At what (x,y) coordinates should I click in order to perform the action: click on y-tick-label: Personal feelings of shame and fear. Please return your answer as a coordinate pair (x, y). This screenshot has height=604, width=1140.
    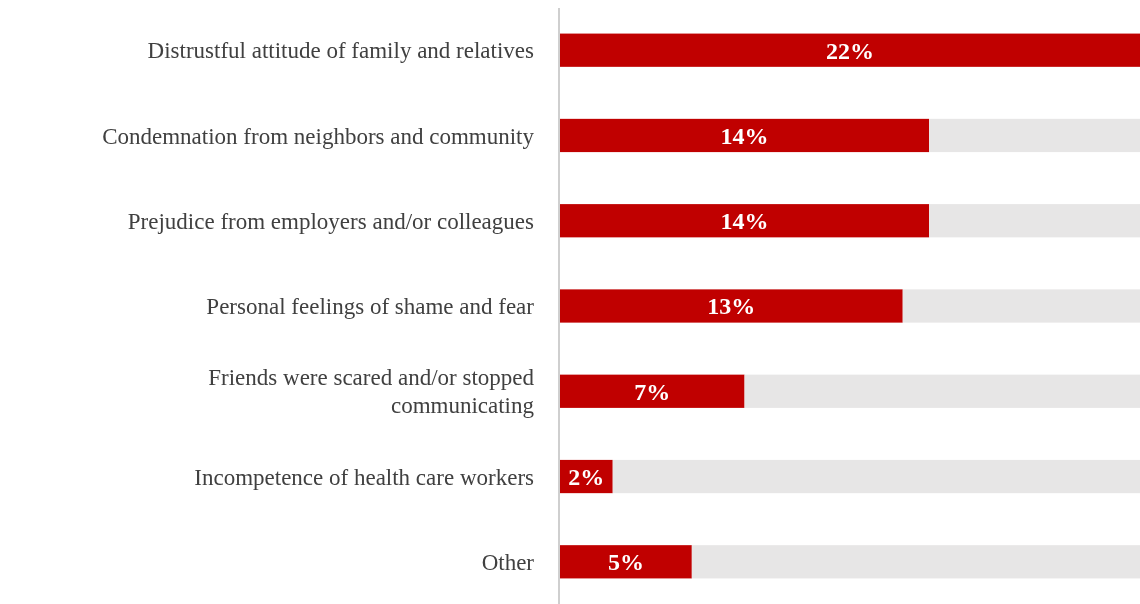
    Looking at the image, I should click on (370, 307).